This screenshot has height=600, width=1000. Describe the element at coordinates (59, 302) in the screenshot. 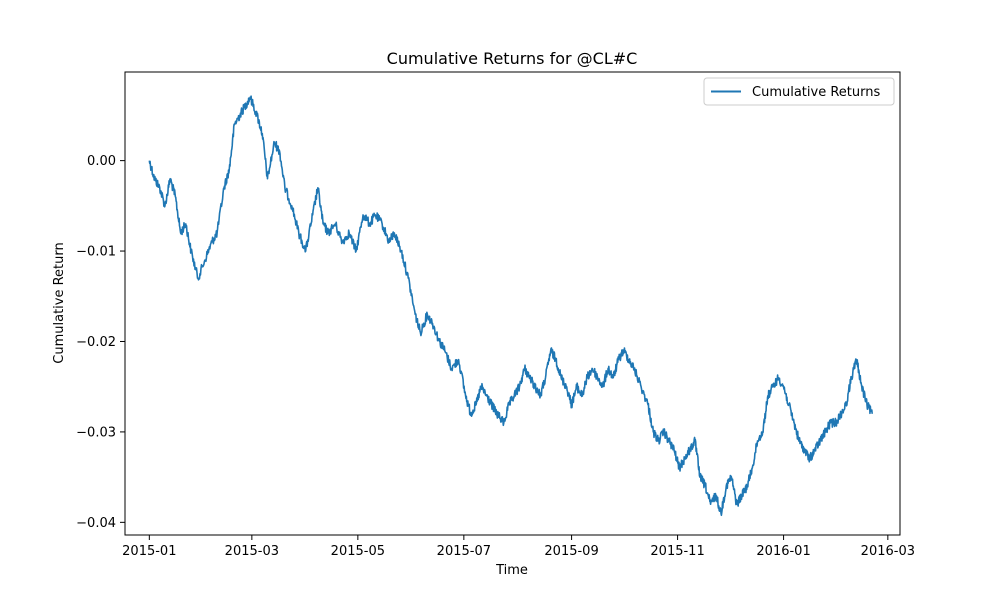

I see `y-axis-label: Cumulative Return` at that location.